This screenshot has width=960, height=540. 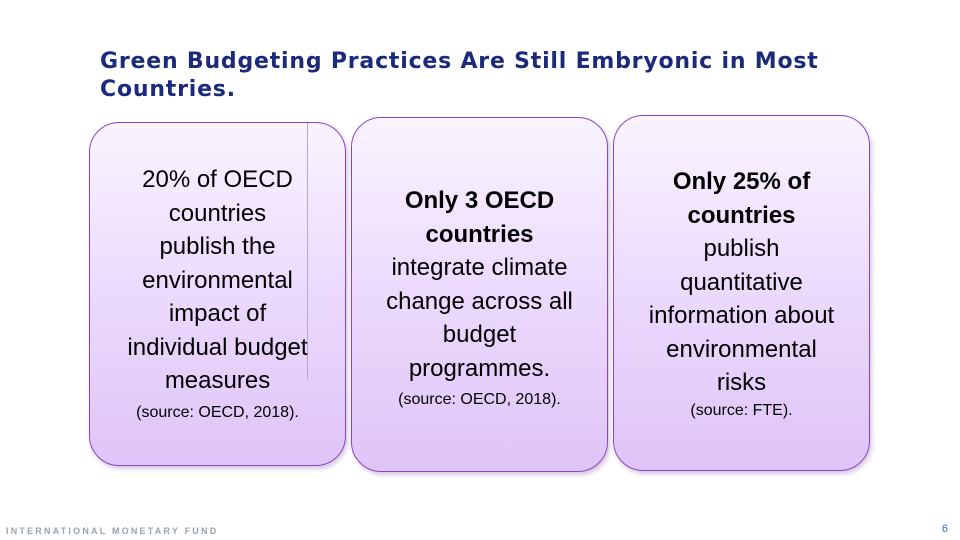 What do you see at coordinates (307, 251) in the screenshot?
I see `card-divider-line` at bounding box center [307, 251].